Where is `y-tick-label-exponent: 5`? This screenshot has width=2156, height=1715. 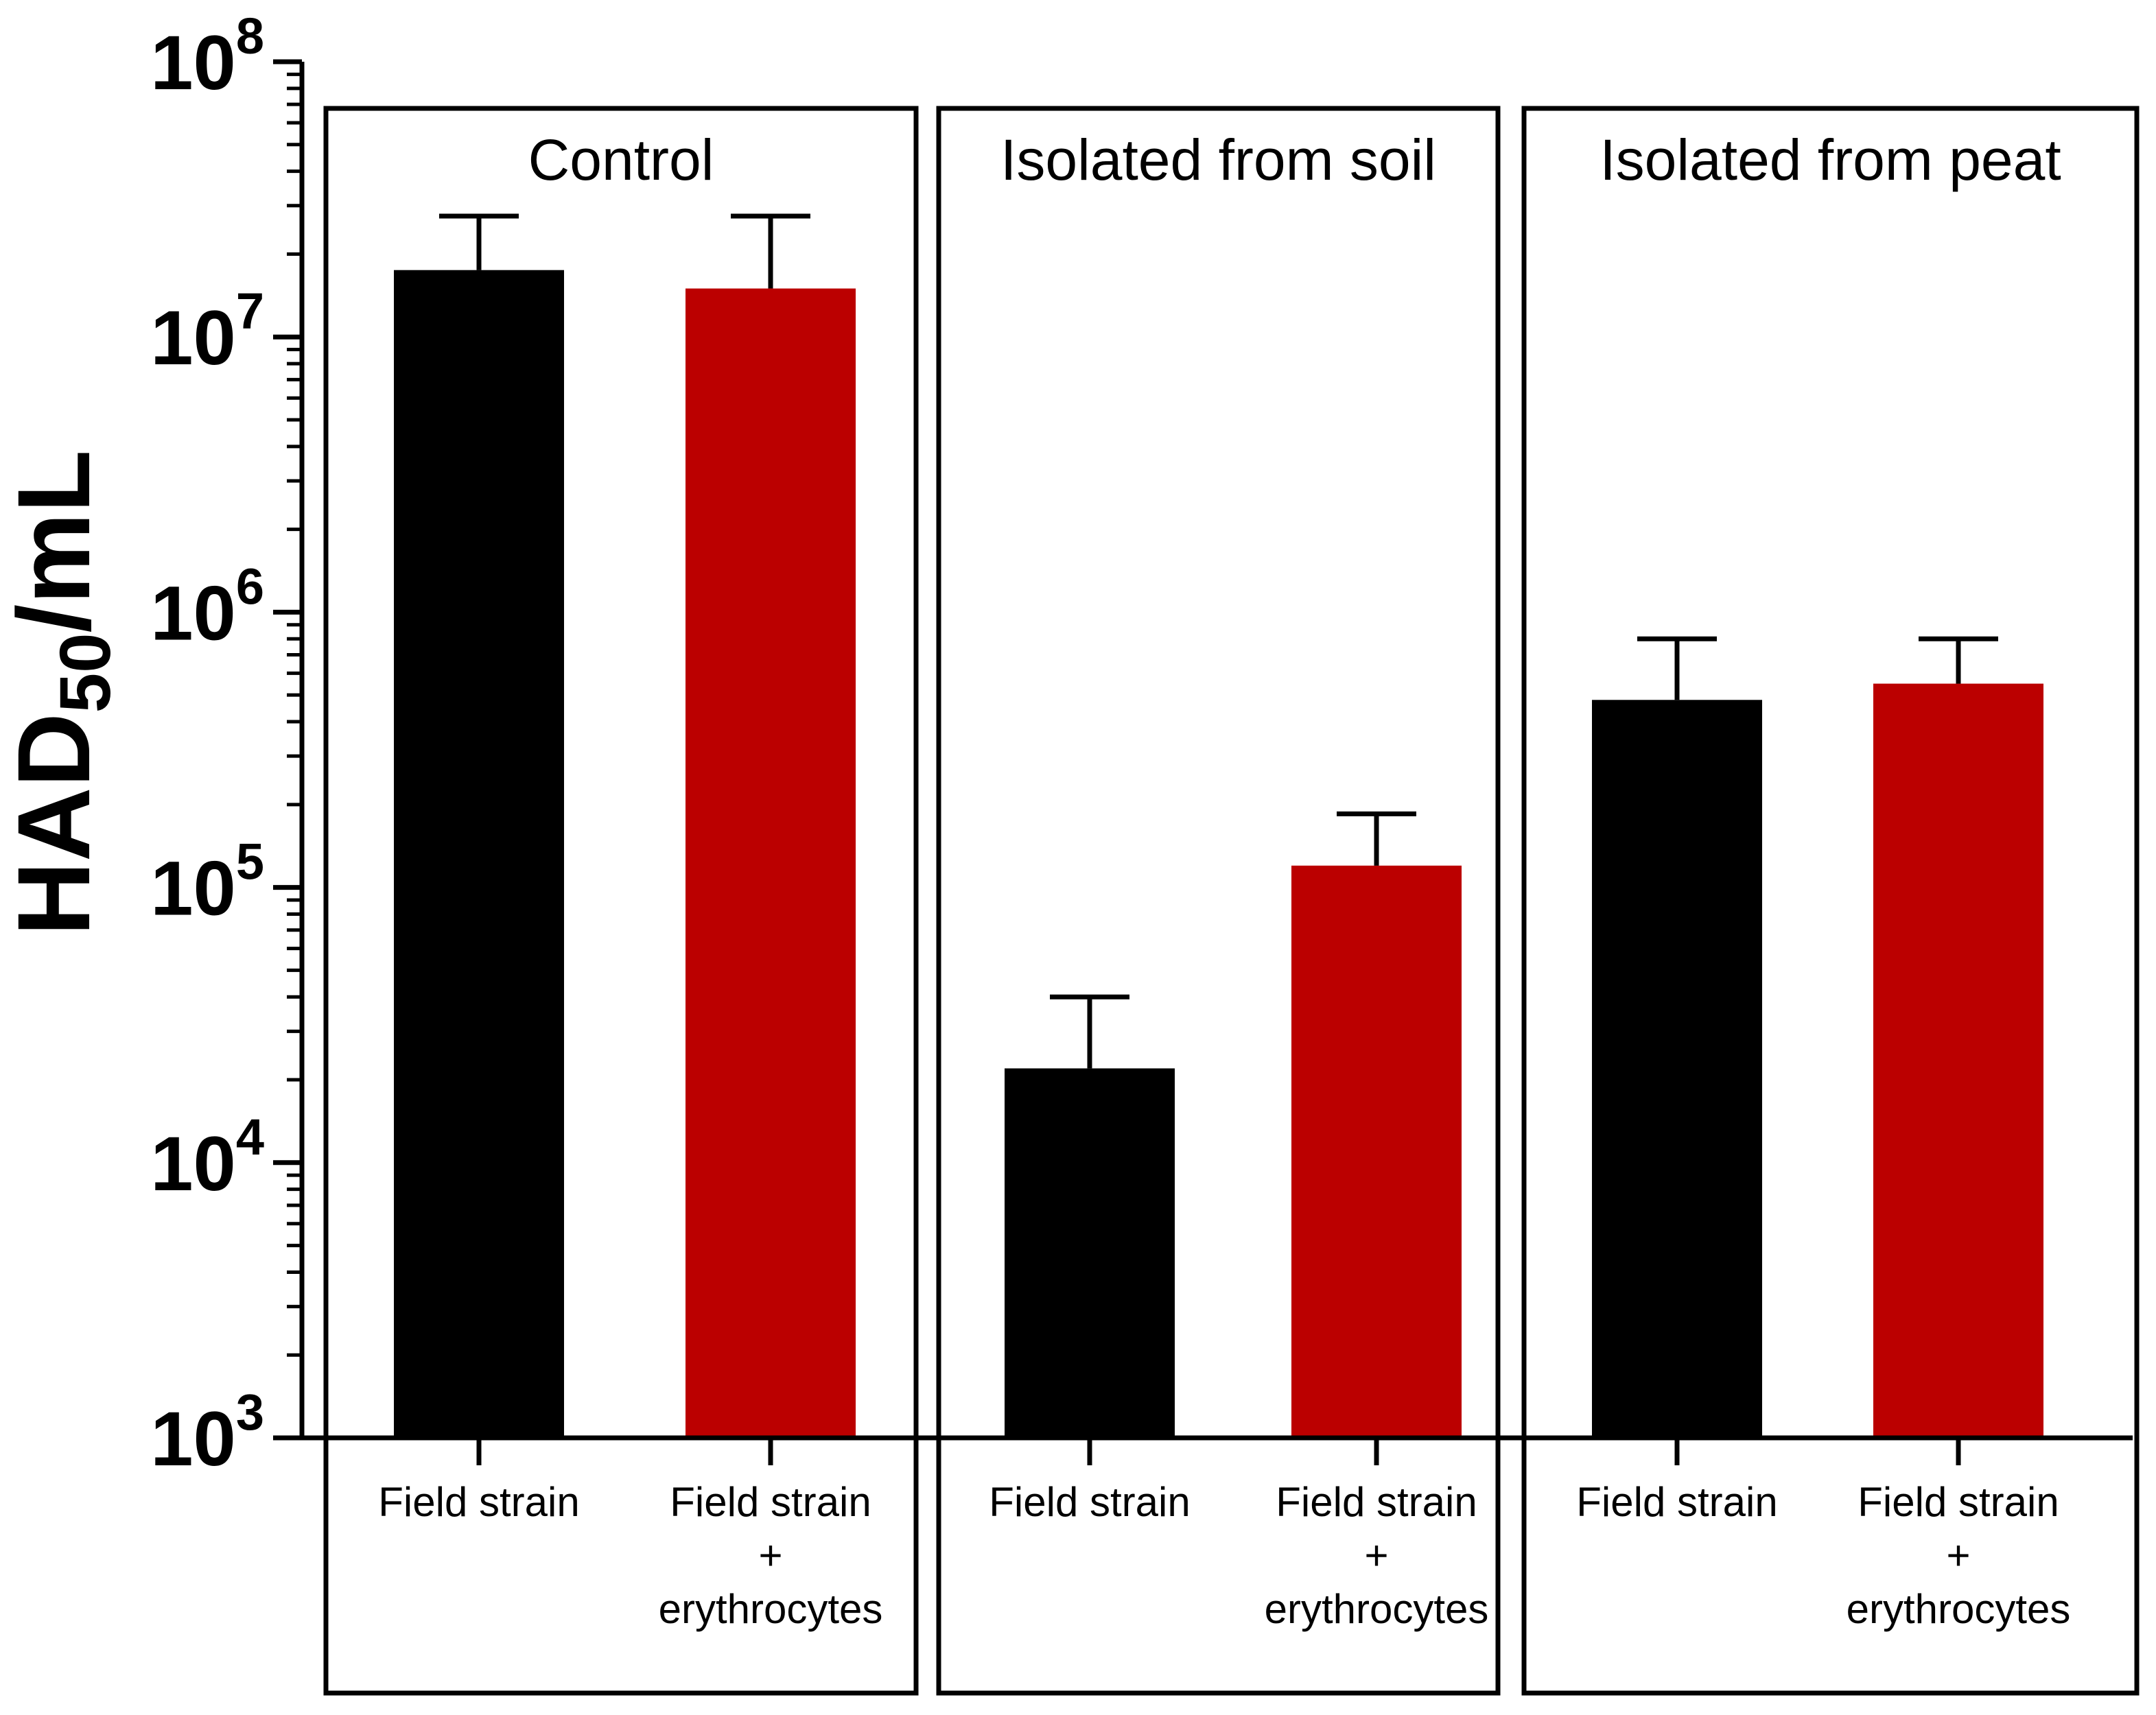 y-tick-label-exponent: 5 is located at coordinates (250, 861).